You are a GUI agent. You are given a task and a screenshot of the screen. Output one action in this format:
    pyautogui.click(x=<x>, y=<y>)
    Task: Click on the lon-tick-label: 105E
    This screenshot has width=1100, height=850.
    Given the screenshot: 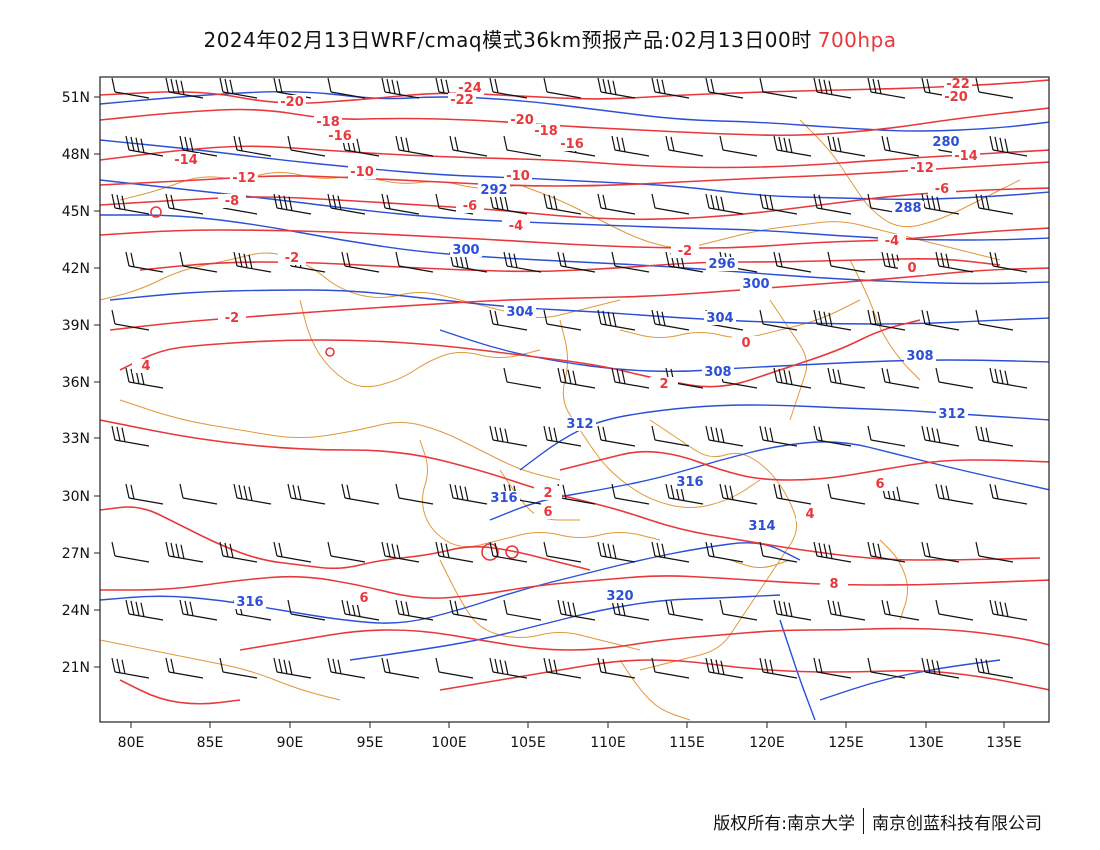 What is the action you would take?
    pyautogui.click(x=528, y=743)
    